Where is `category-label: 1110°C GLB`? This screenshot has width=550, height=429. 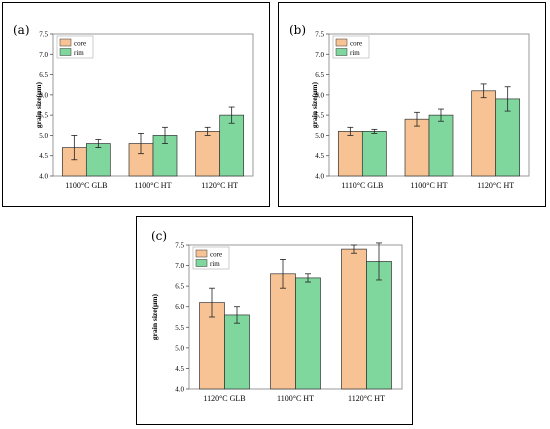
category-label: 1110°C GLB is located at coordinates (362, 185).